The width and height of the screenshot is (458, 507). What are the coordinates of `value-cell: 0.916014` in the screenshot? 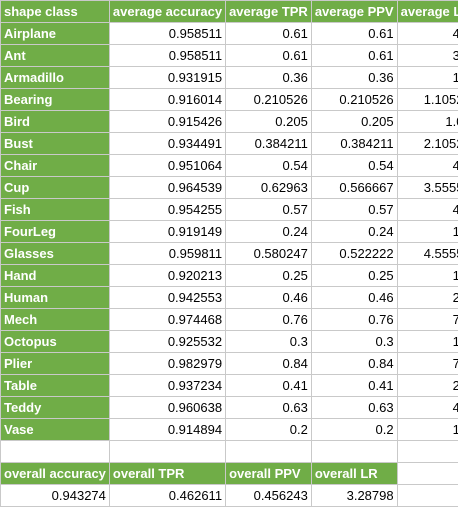 It's located at (167, 100).